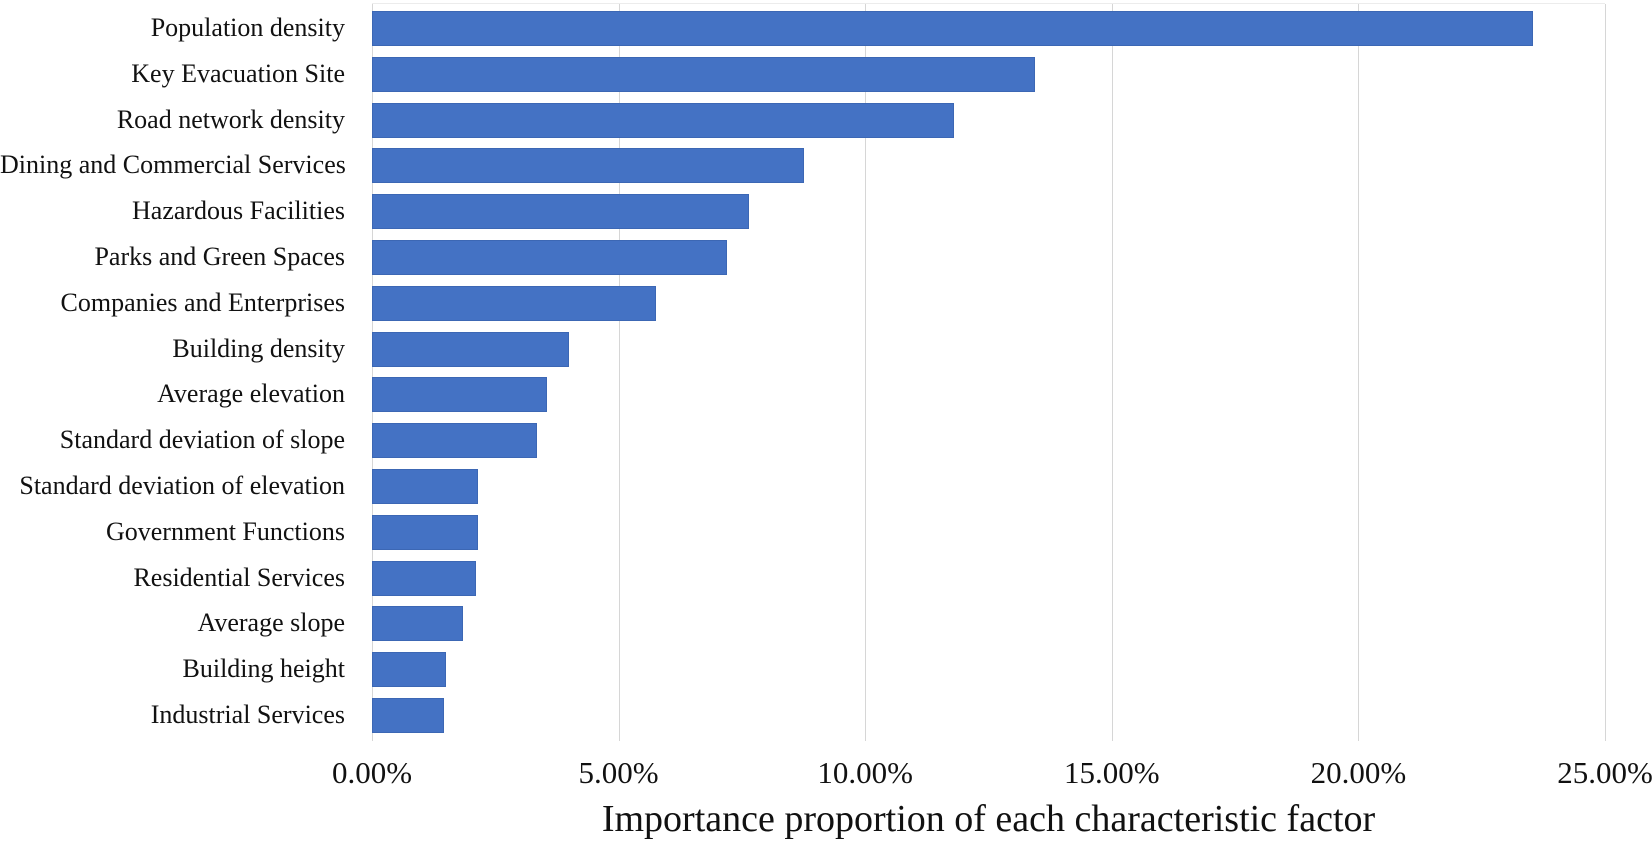 This screenshot has width=1652, height=842. Describe the element at coordinates (258, 348) in the screenshot. I see `category-label: Building density` at that location.